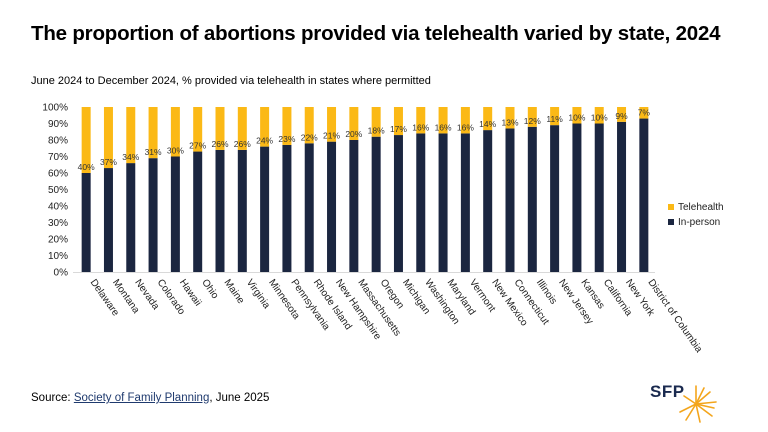 This screenshot has height=432, width=768. What do you see at coordinates (58, 207) in the screenshot?
I see `y-tick-label: 40%` at bounding box center [58, 207].